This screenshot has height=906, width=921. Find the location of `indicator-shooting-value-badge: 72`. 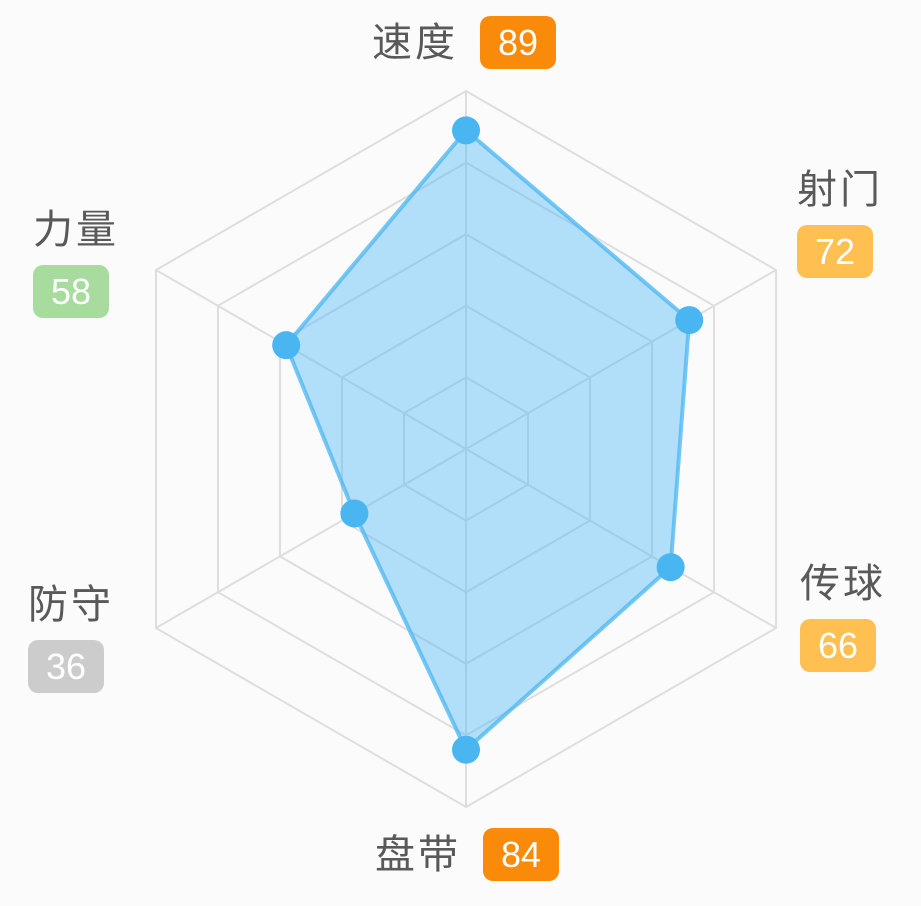

indicator-shooting-value-badge: 72 is located at coordinates (835, 251).